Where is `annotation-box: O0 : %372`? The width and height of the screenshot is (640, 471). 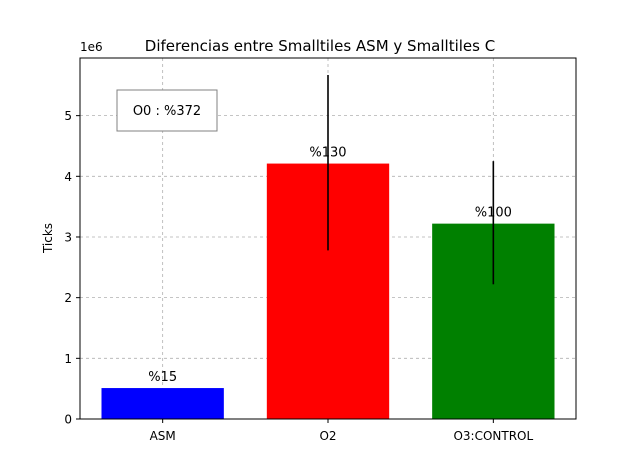 annotation-box: O0 : %372 is located at coordinates (167, 110).